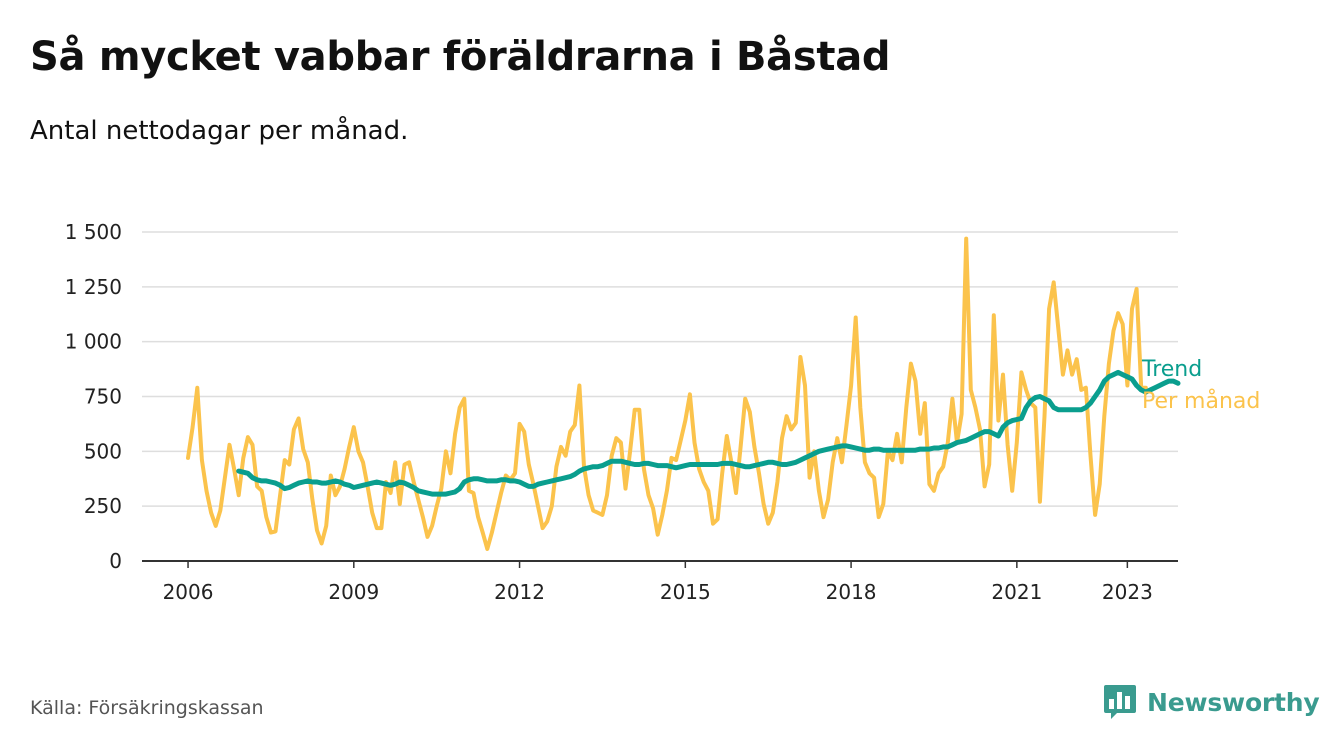 The width and height of the screenshot is (1340, 753). What do you see at coordinates (115, 561) in the screenshot?
I see `y-tick-label: 0` at bounding box center [115, 561].